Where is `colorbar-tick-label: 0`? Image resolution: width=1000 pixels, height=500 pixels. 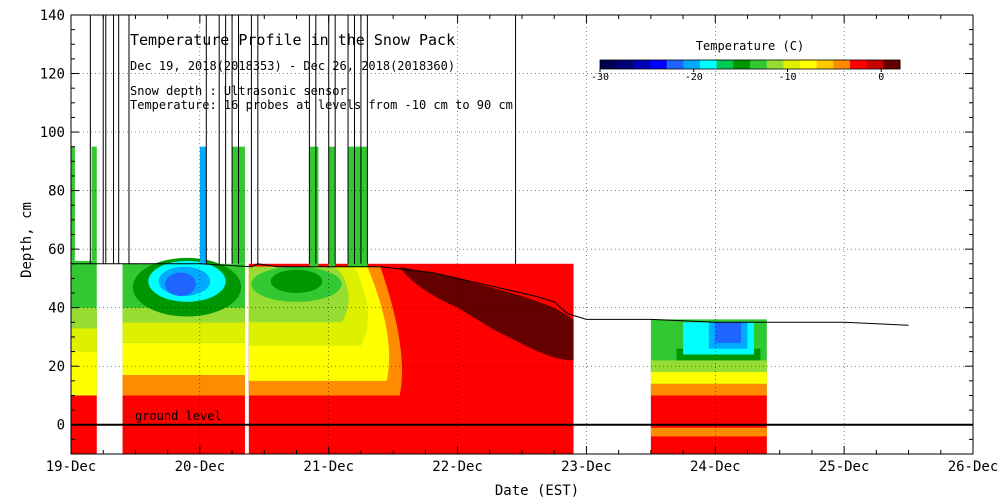
colorbar-tick-label: 0 is located at coordinates (881, 77).